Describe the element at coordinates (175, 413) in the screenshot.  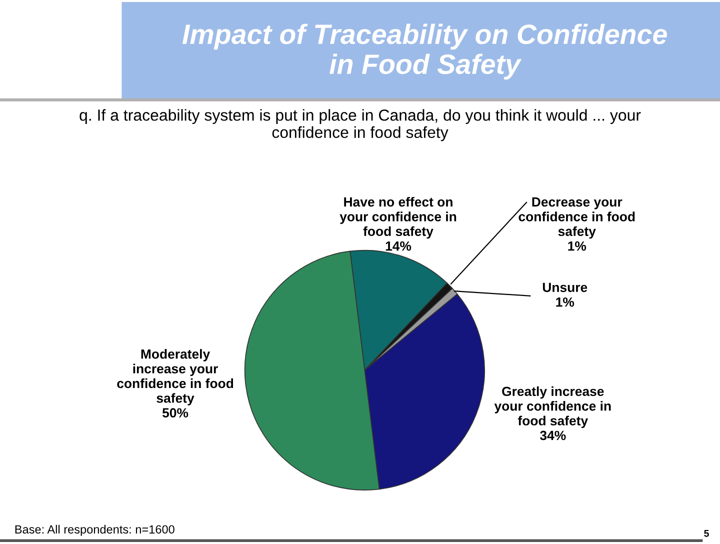
I see `data-label: 50%` at that location.